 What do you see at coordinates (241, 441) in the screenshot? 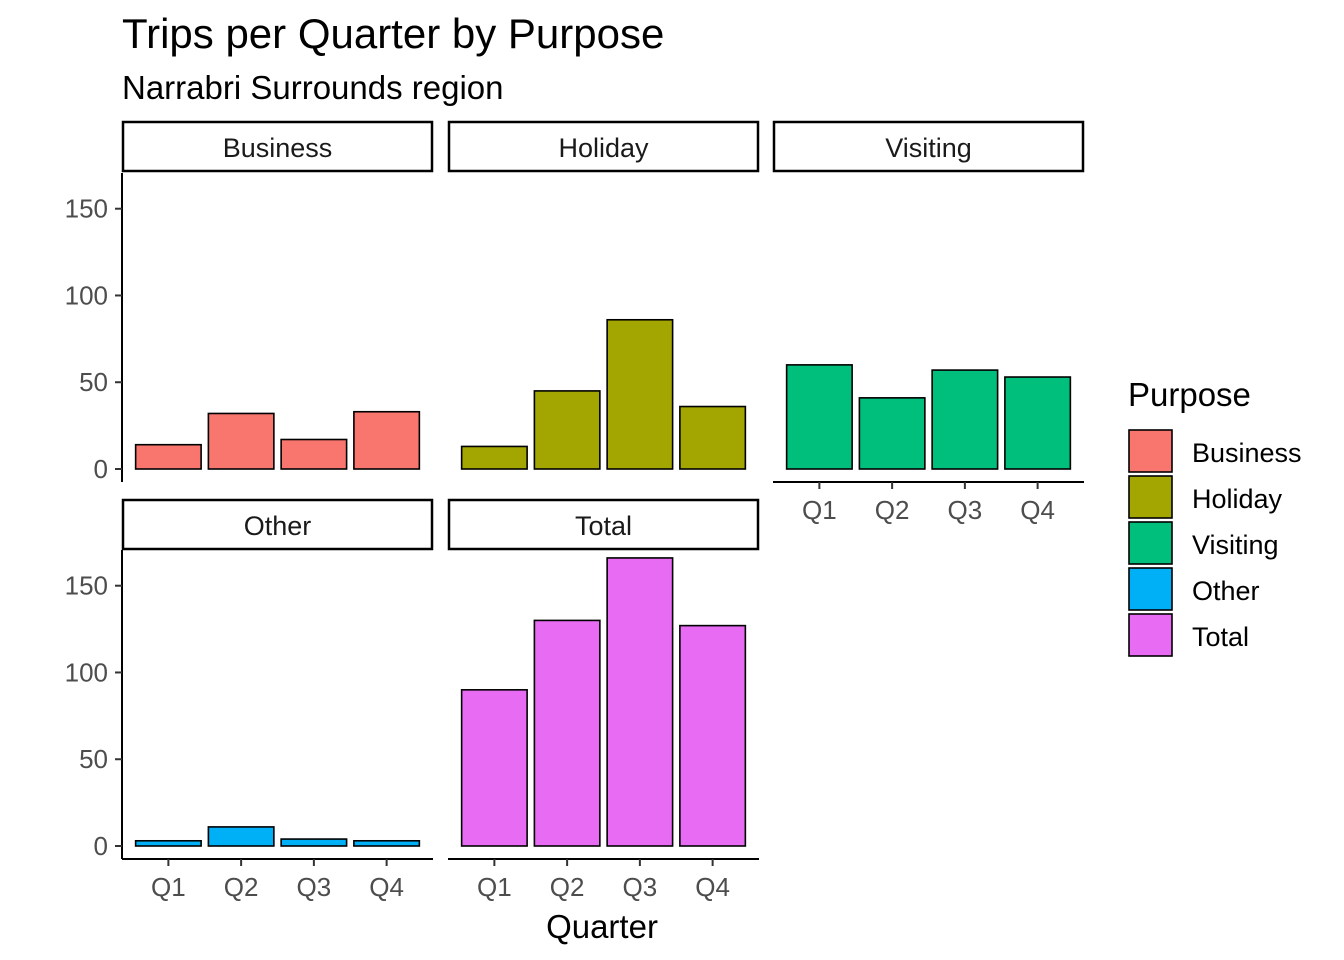
I see `bar-business-q2` at bounding box center [241, 441].